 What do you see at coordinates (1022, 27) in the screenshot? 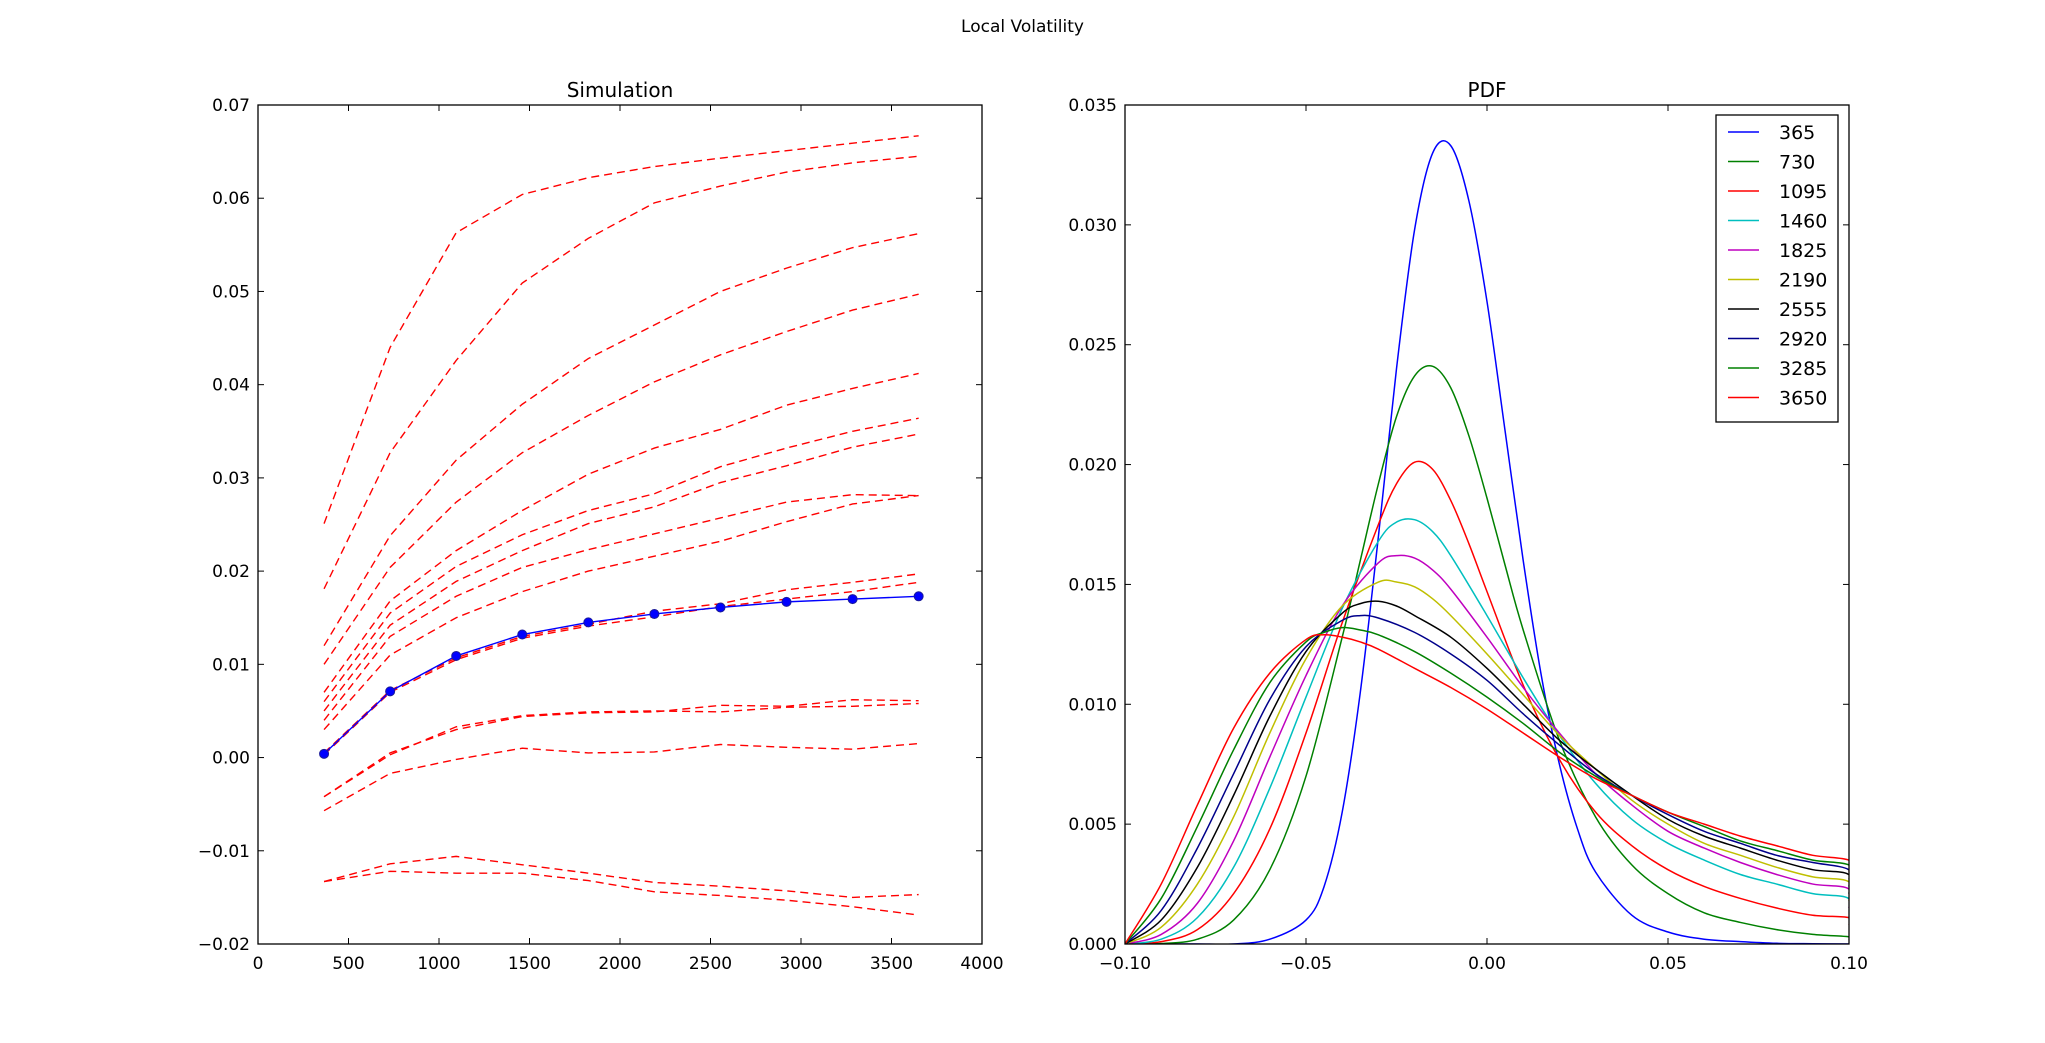
I see `figure-title: Local Volatility` at bounding box center [1022, 27].